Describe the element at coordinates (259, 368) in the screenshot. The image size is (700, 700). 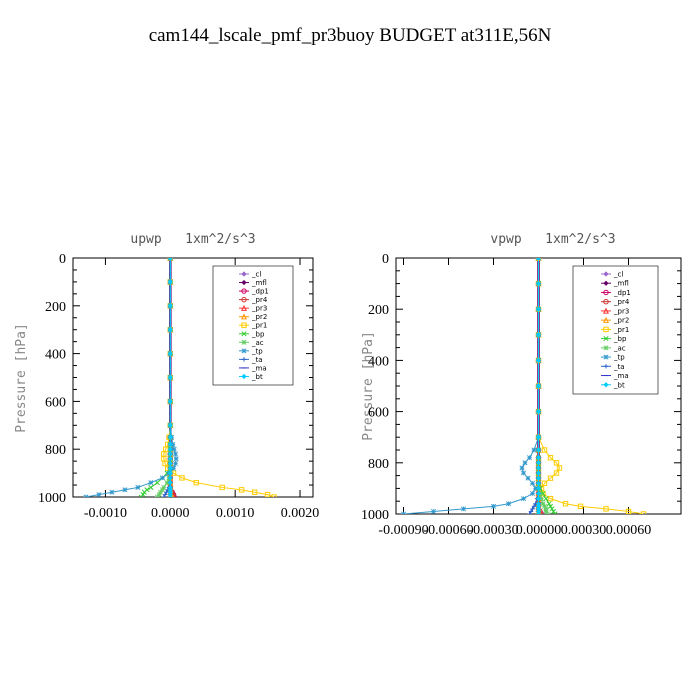
I see `legend-label-upwp_ma: _ma` at that location.